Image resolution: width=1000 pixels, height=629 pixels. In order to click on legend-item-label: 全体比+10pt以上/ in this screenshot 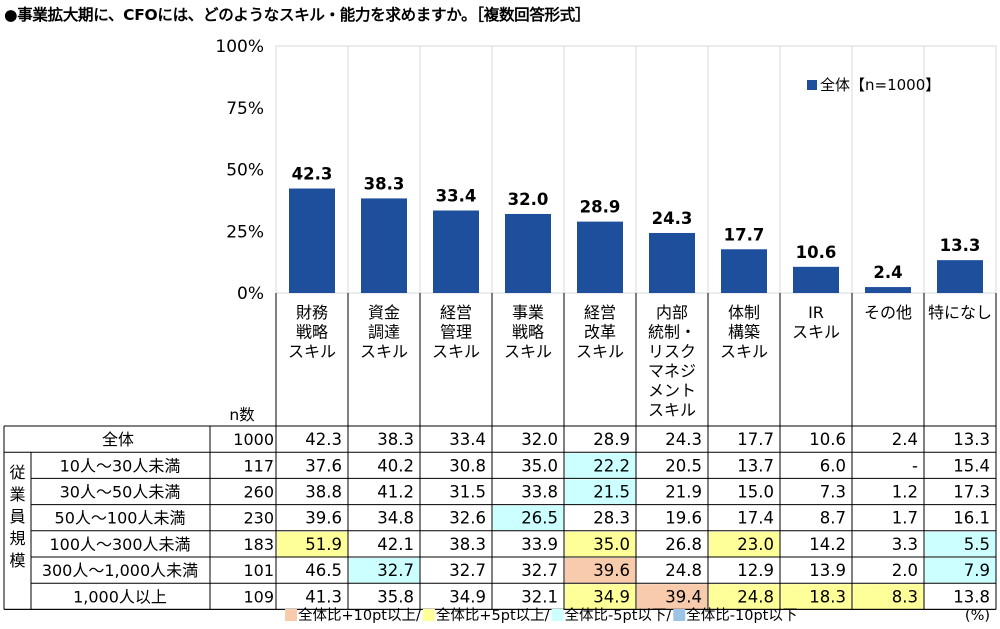, I will do `click(359, 615)`.